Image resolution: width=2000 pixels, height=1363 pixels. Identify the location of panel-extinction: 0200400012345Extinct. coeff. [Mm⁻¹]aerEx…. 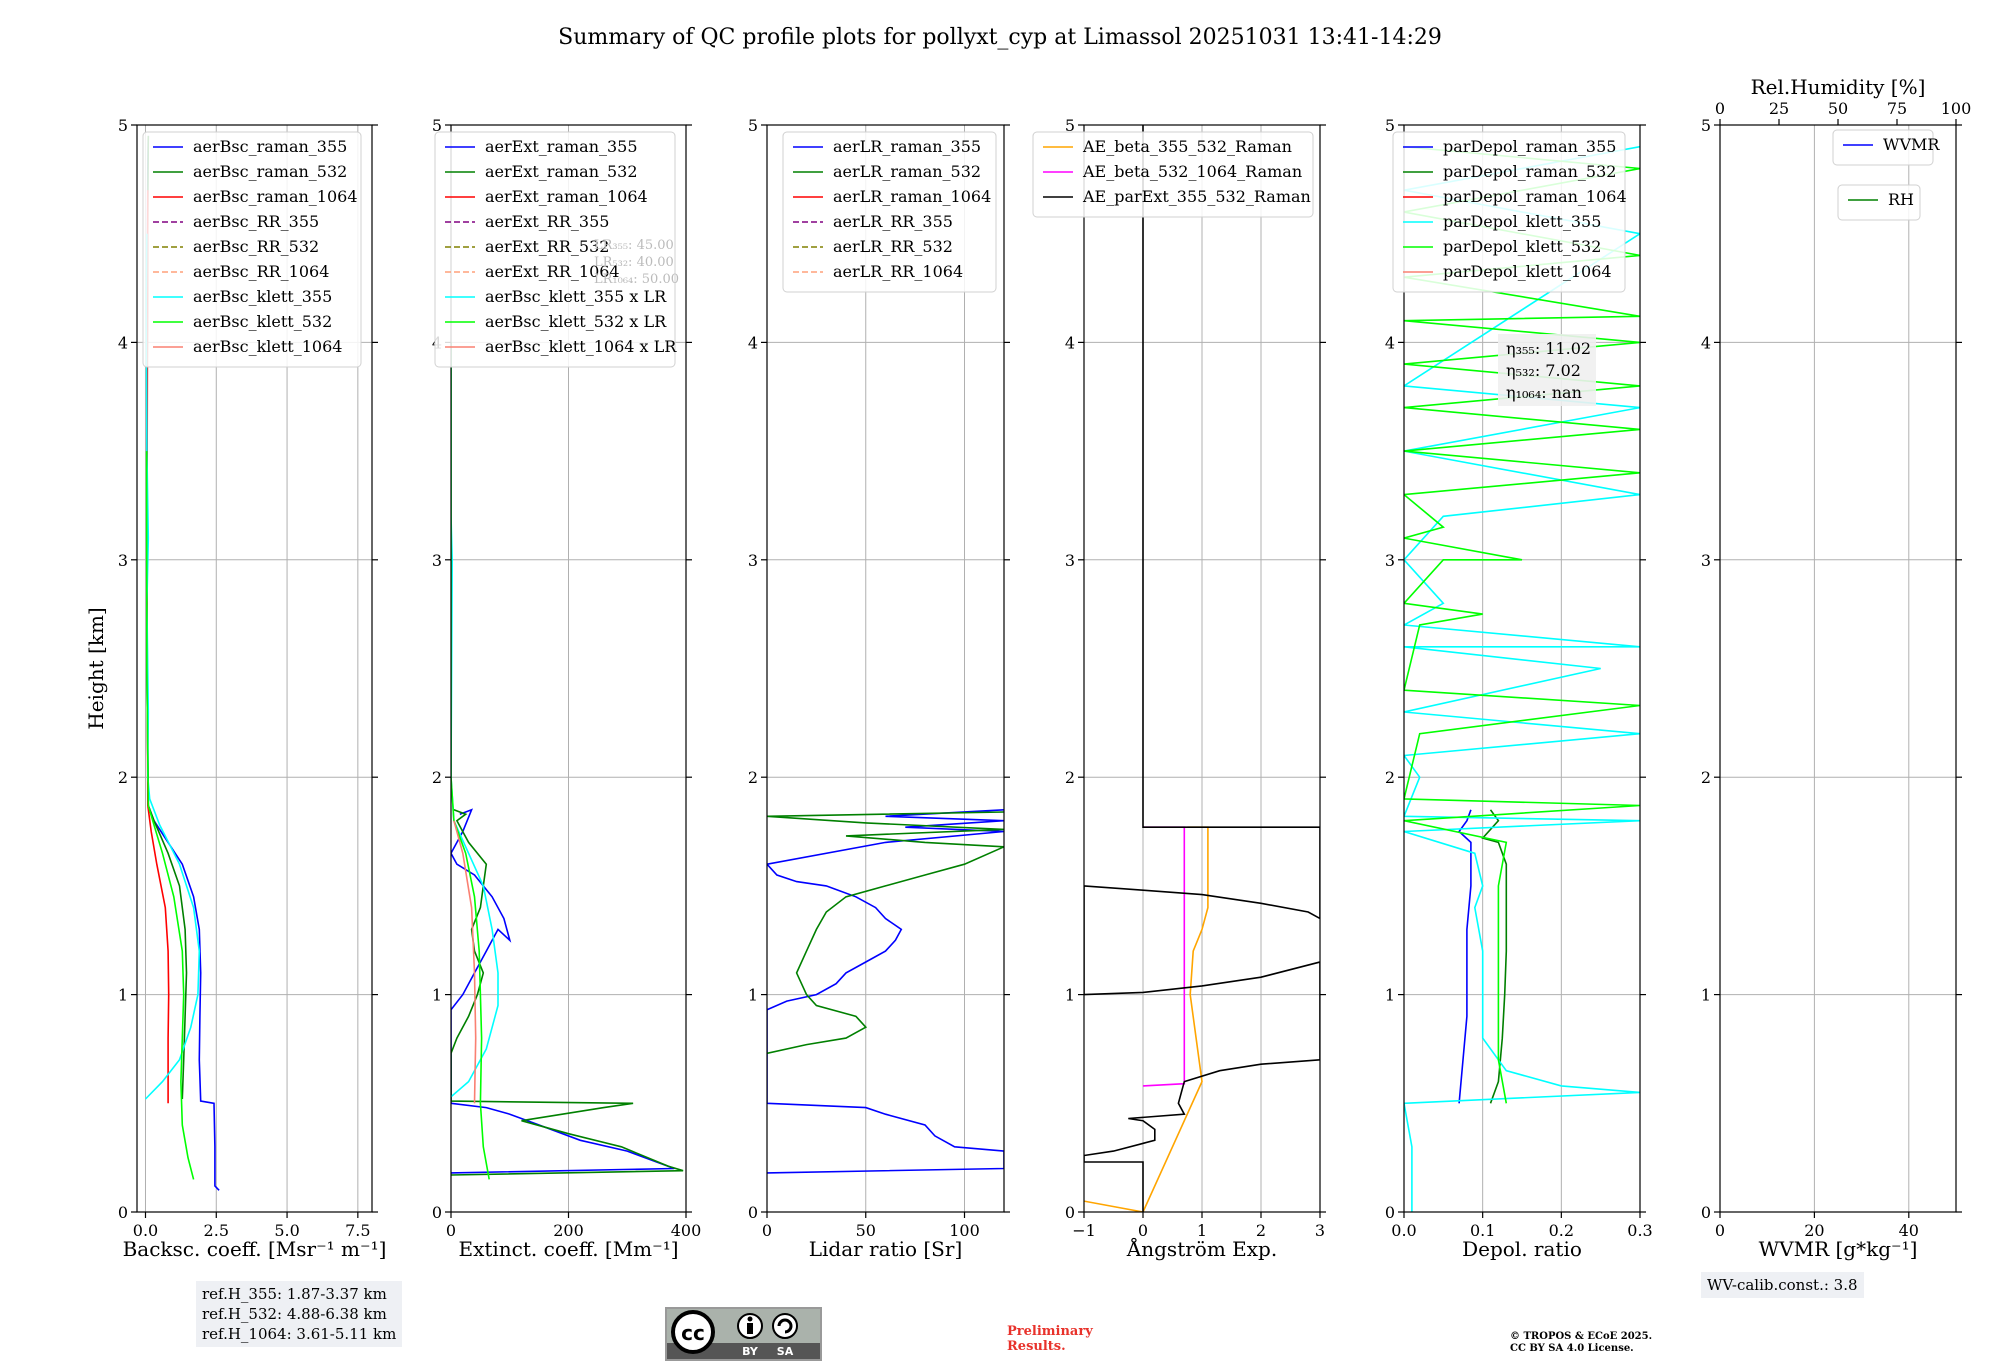
(566, 688).